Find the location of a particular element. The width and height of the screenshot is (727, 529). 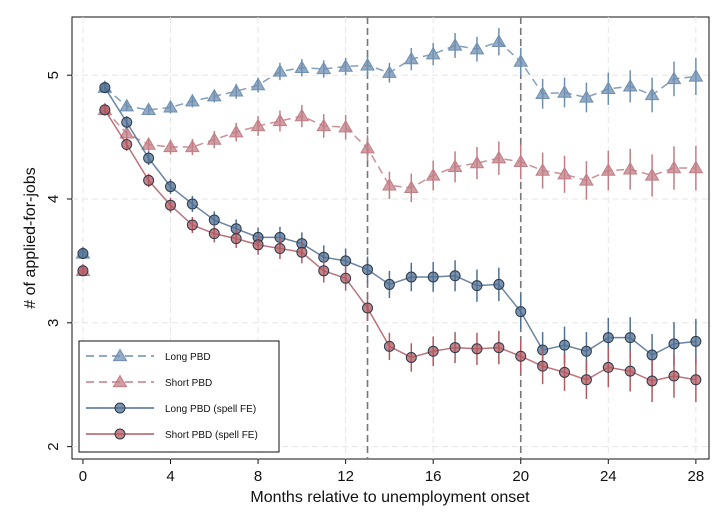

x-axis-title: Months relative to unemployment onset is located at coordinates (390, 497).